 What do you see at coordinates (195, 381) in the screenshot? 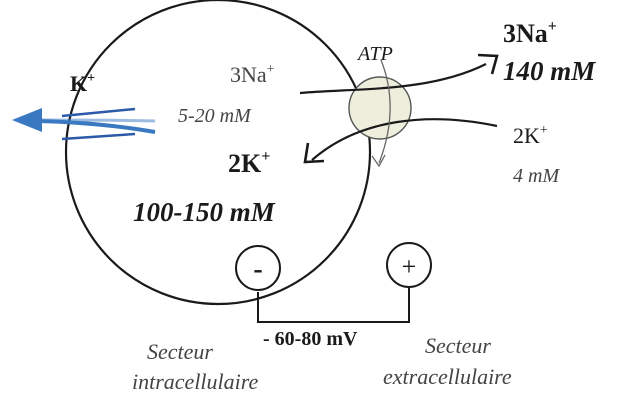
I see `intracellular-sector-line2: intracellulaire` at bounding box center [195, 381].